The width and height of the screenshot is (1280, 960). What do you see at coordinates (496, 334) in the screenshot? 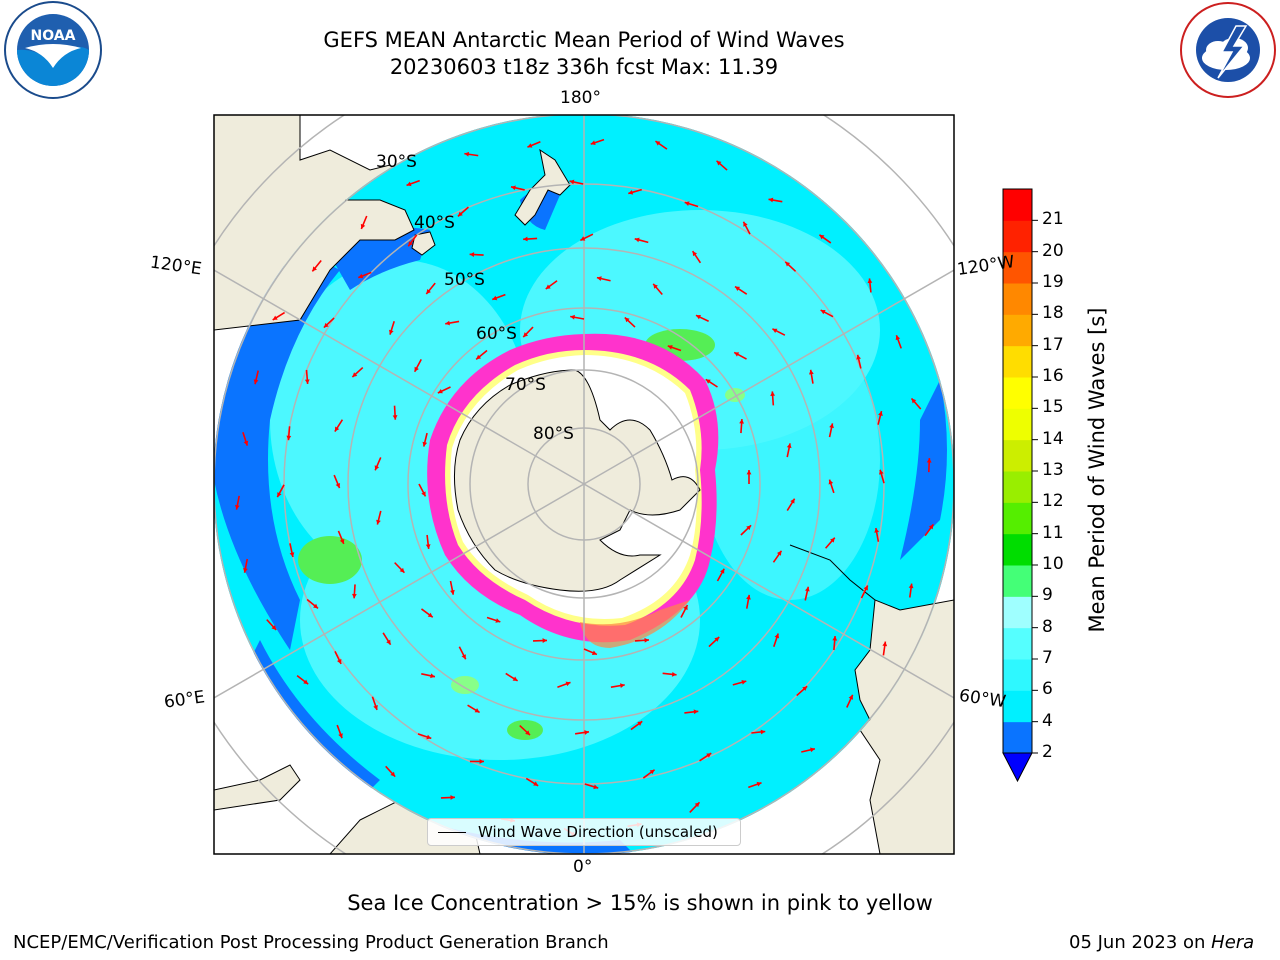
I see `lat-label-60s: 60°S` at bounding box center [496, 334].